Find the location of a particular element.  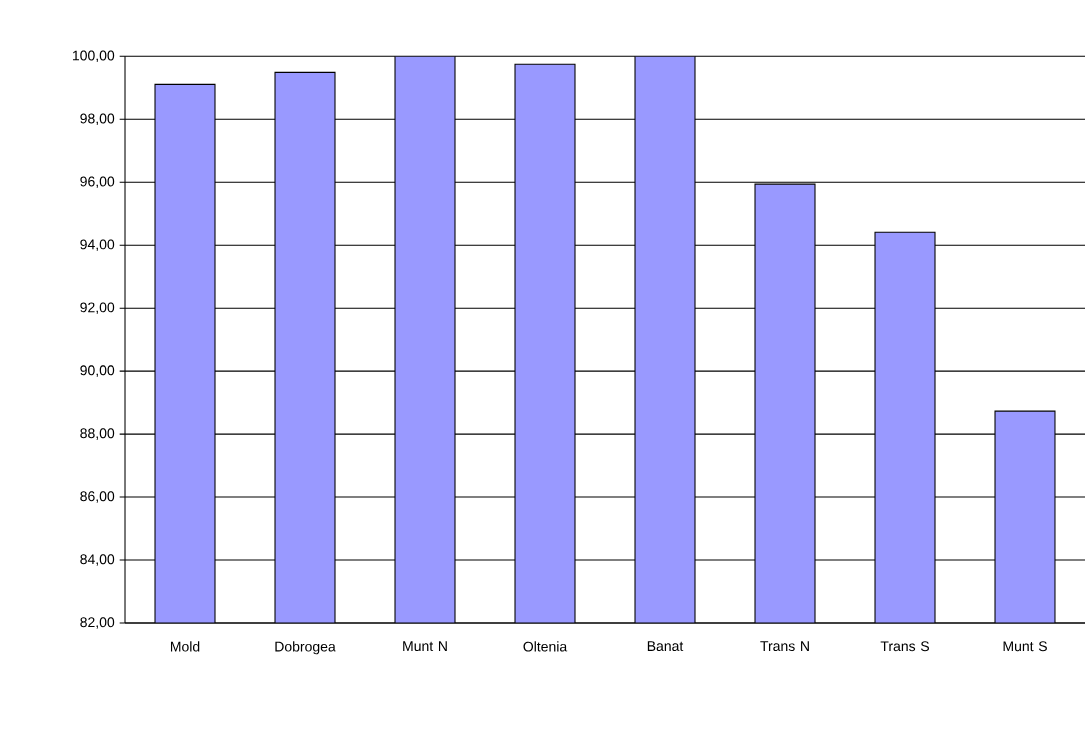

x-tick-label: Trans N is located at coordinates (784, 646).